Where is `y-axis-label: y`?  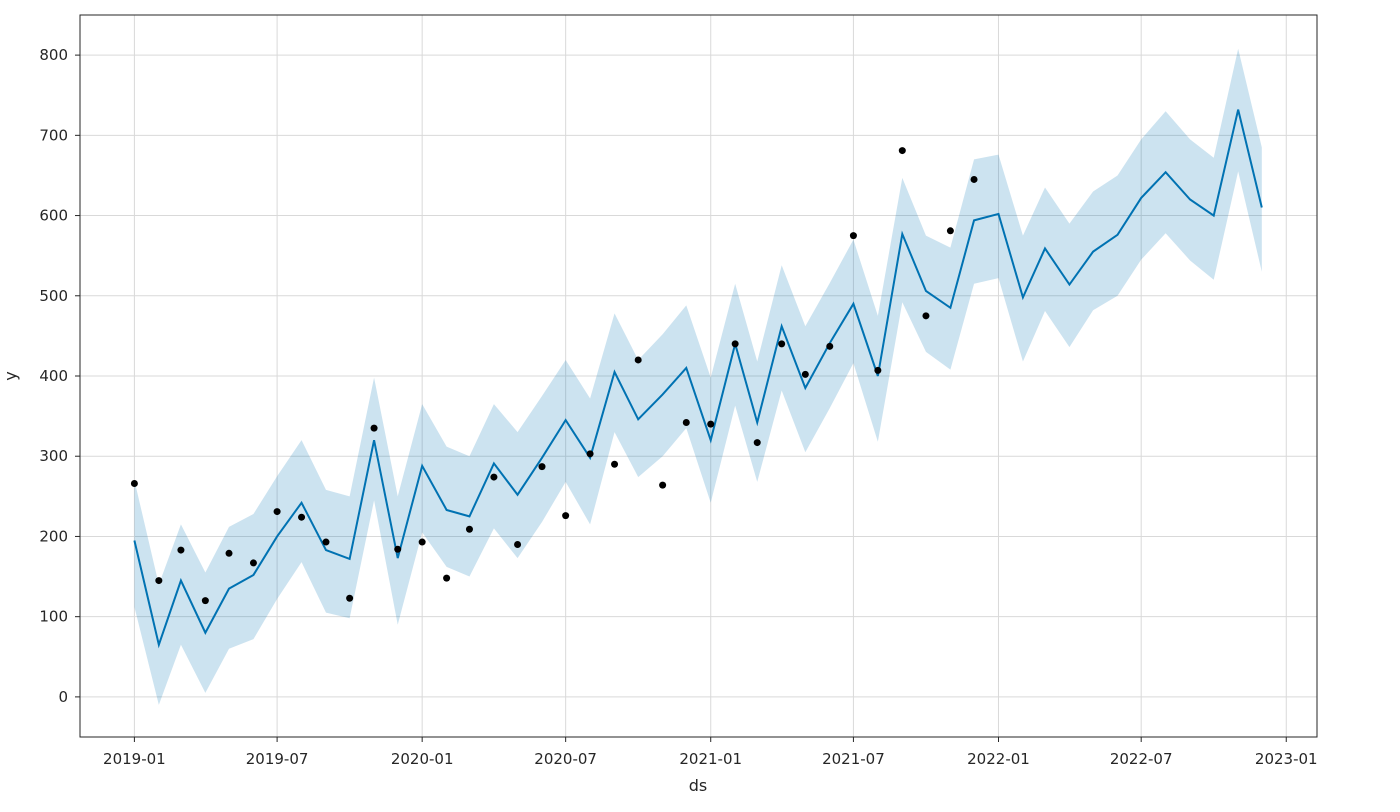 y-axis-label: y is located at coordinates (10, 375).